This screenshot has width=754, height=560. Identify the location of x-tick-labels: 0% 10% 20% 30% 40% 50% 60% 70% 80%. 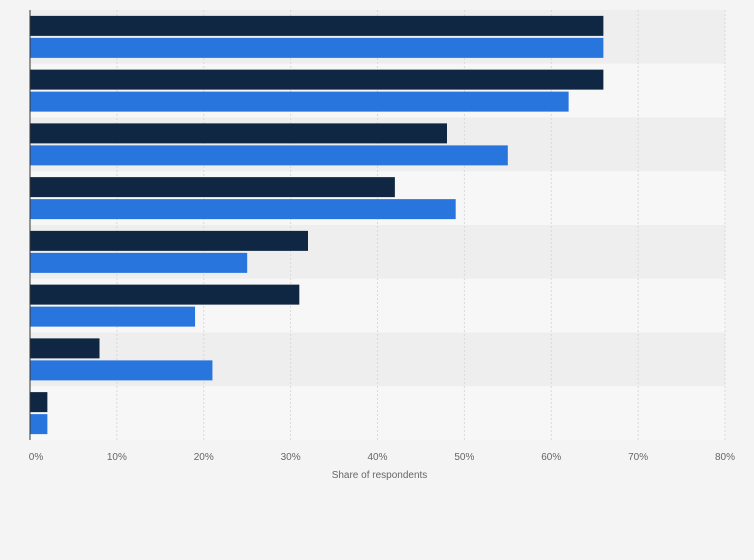
(382, 457).